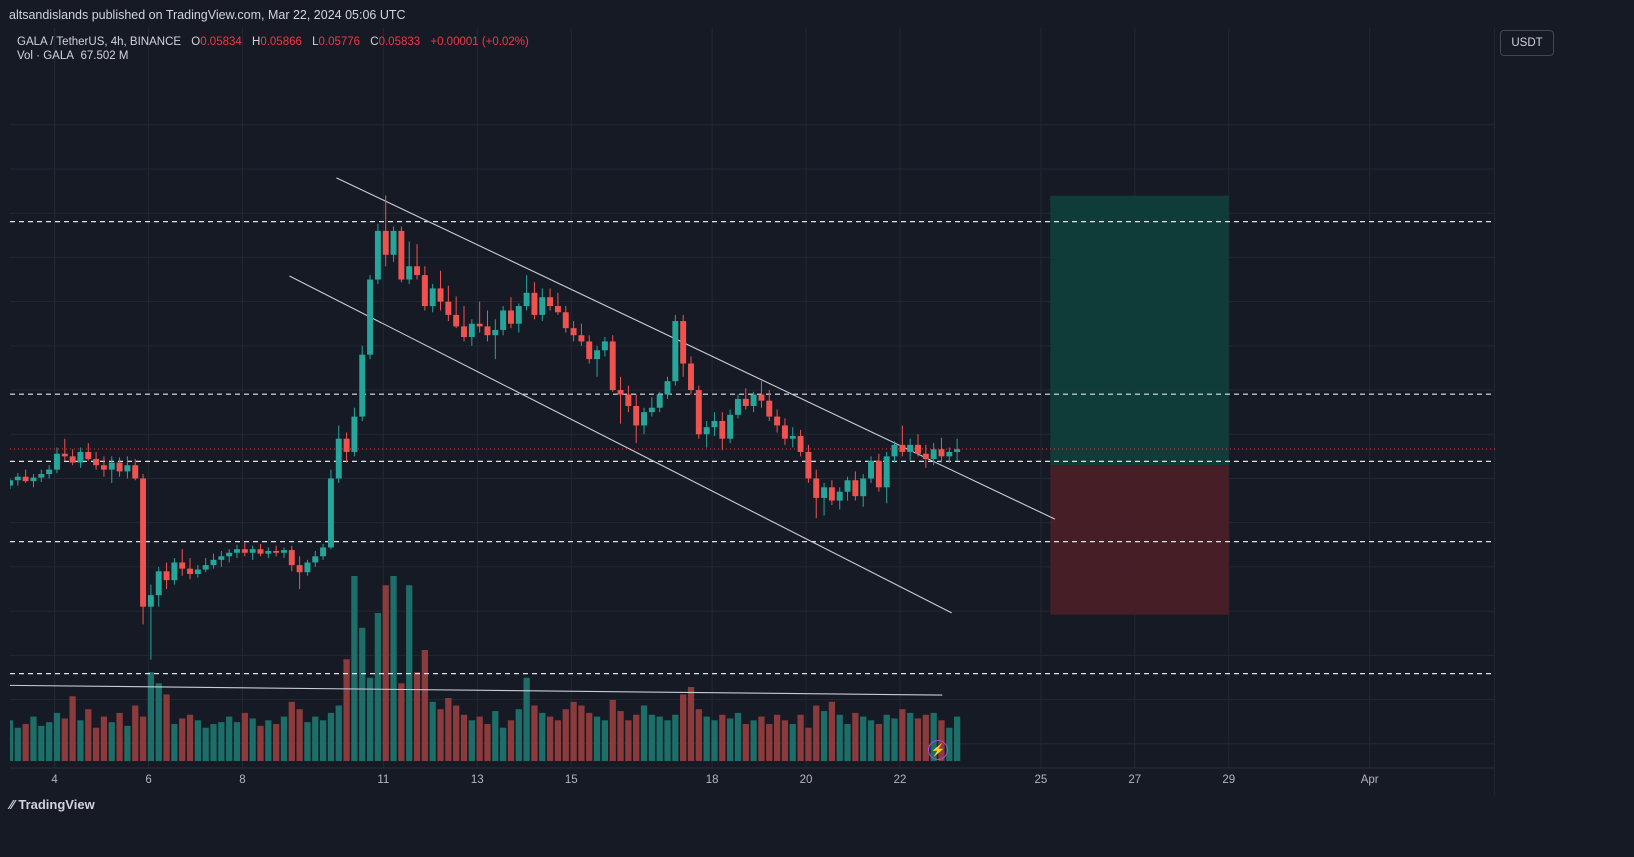  What do you see at coordinates (1139, 540) in the screenshot?
I see `loss-zone` at bounding box center [1139, 540].